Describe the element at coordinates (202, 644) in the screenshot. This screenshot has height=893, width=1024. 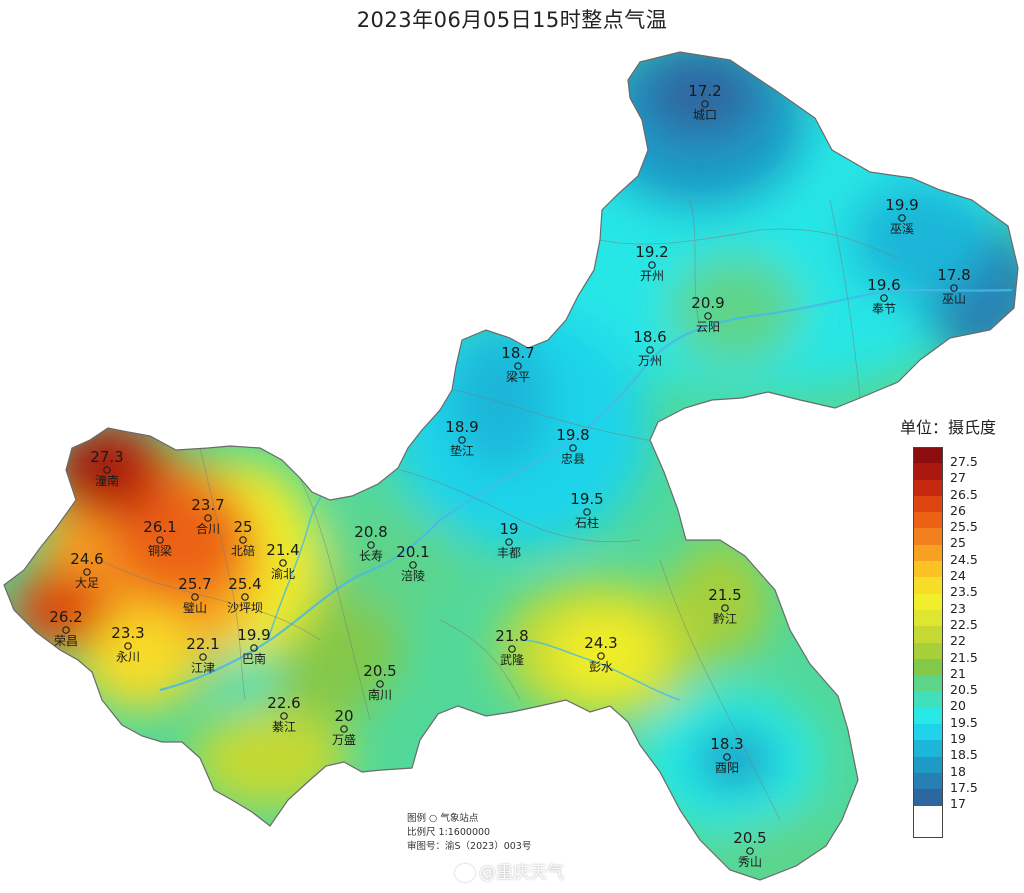
I see `station-value: 22.1` at that location.